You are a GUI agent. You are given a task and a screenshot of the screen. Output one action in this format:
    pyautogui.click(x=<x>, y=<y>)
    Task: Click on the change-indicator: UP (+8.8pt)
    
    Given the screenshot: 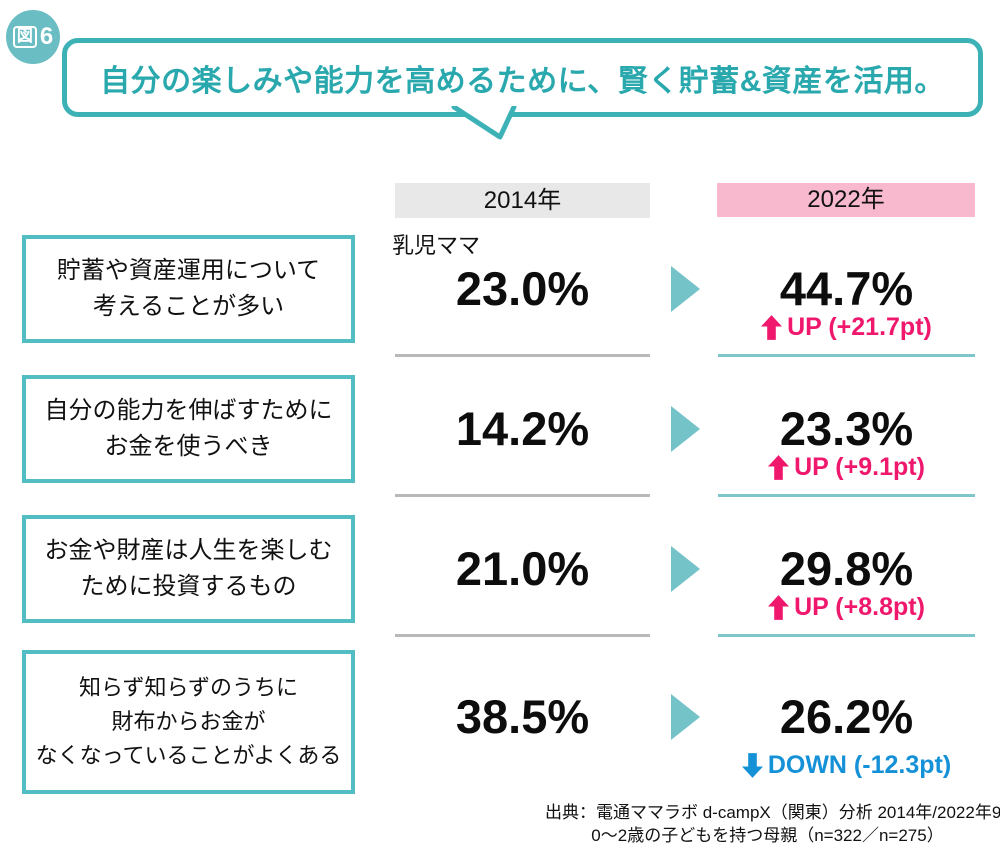 What is the action you would take?
    pyautogui.click(x=846, y=607)
    